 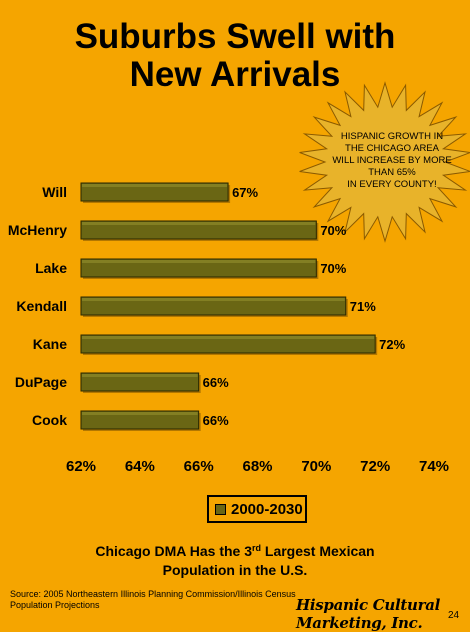 What do you see at coordinates (235, 570) in the screenshot?
I see `caption-line-2: Population in the U.S.` at bounding box center [235, 570].